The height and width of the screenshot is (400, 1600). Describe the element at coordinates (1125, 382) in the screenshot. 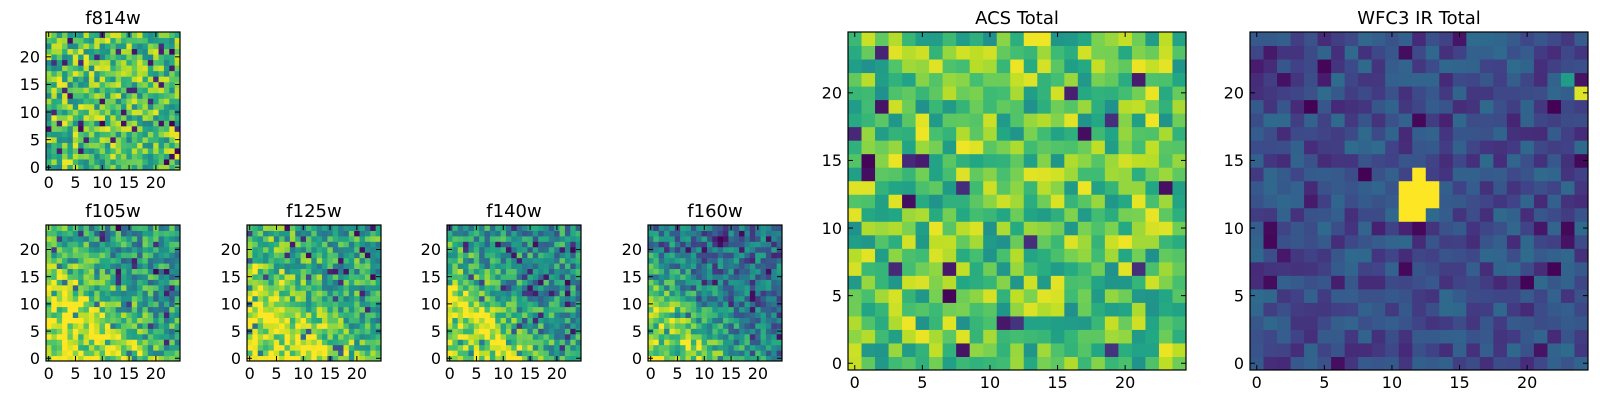

I see `x-tick-label: 20` at that location.